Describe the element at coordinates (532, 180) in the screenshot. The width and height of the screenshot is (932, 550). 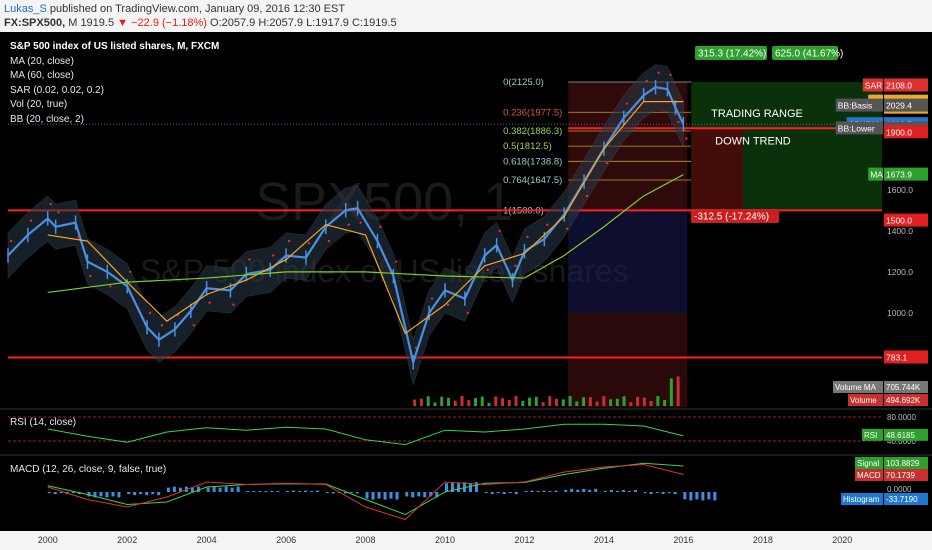
I see `fib-label: 0.764(1647.5)` at that location.